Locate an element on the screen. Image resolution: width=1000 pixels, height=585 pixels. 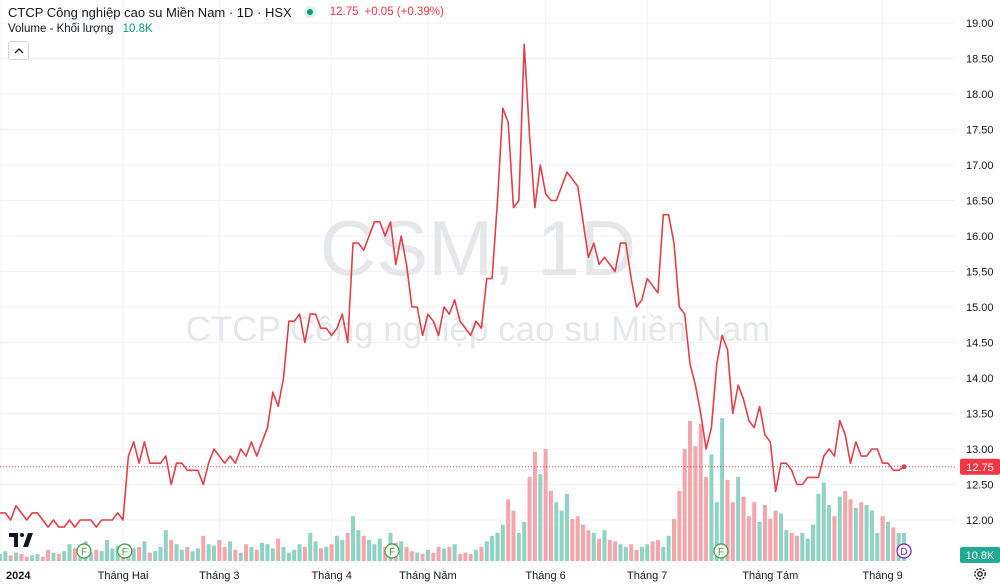
volume-legend: Volume - Khối lượng 10.8K is located at coordinates (80, 29).